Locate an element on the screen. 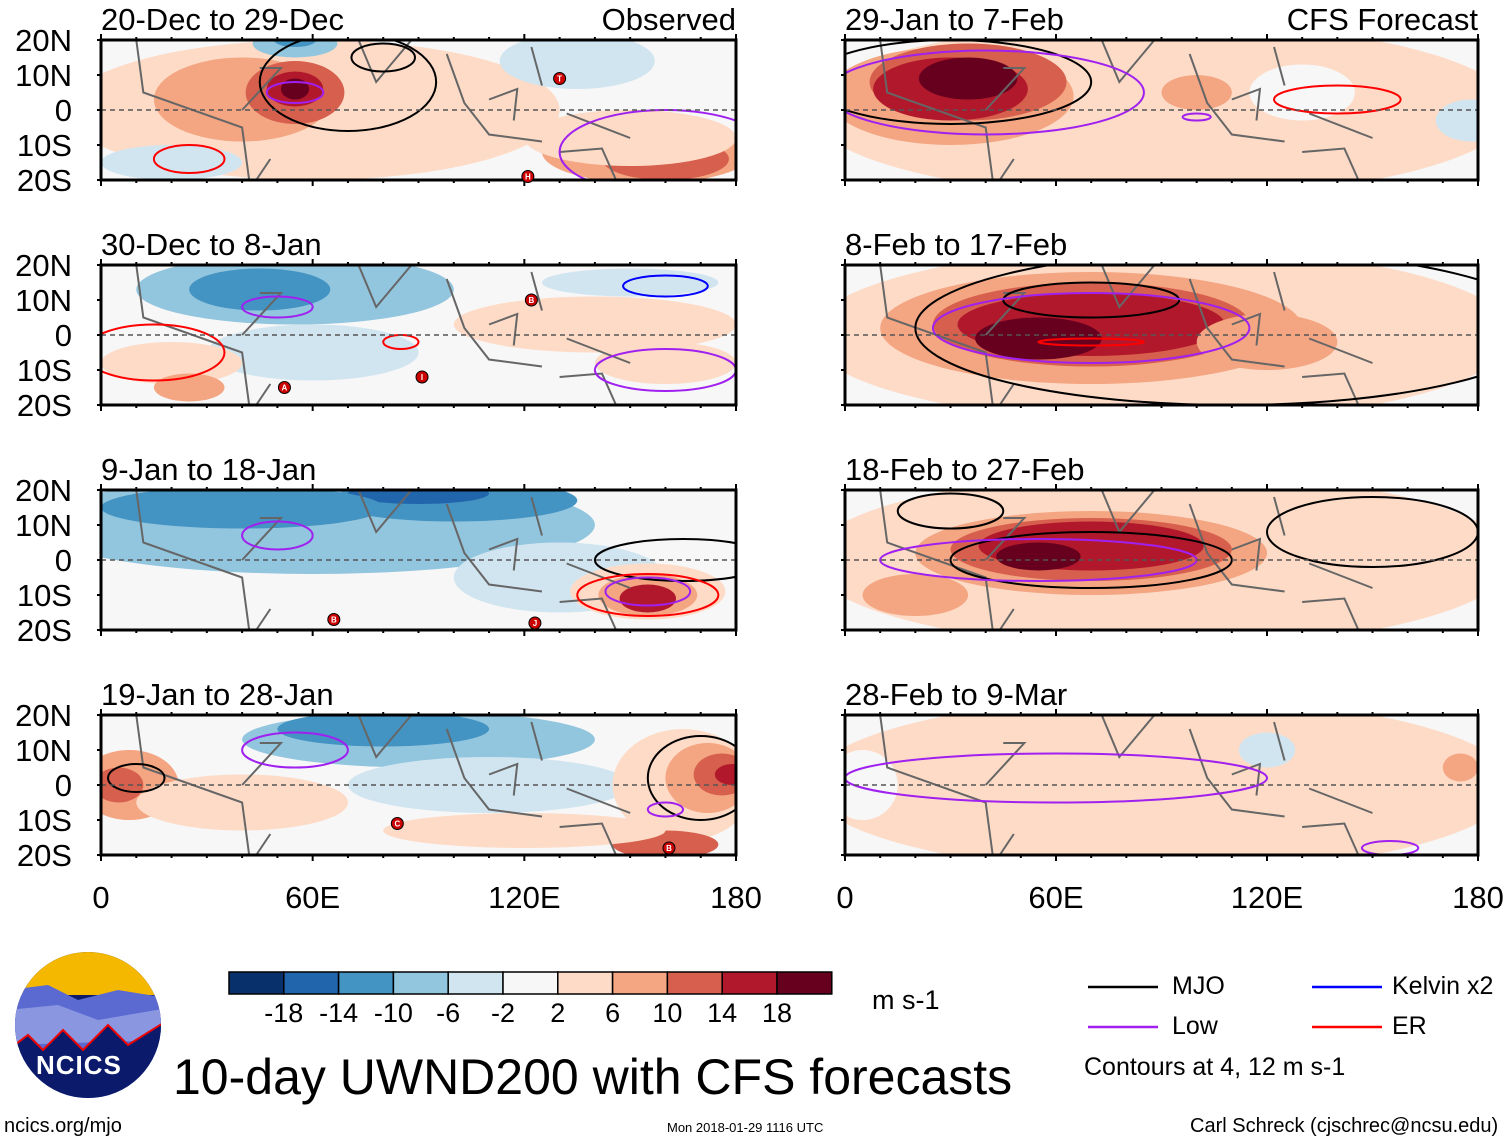 The height and width of the screenshot is (1142, 1510). panel-title: 29-Jan to 7-Feb is located at coordinates (954, 19).